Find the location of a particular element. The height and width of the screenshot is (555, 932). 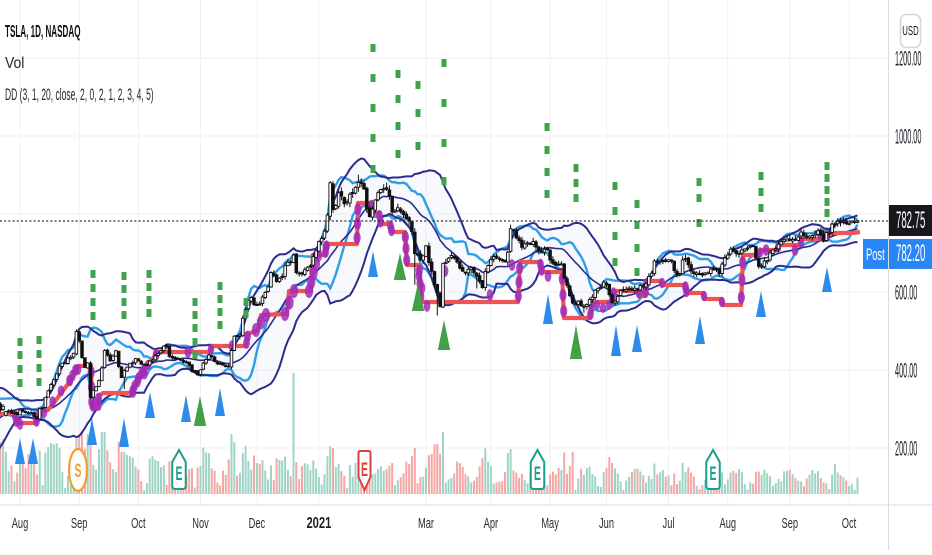

svg-text: 1000.00 is located at coordinates (908, 137).